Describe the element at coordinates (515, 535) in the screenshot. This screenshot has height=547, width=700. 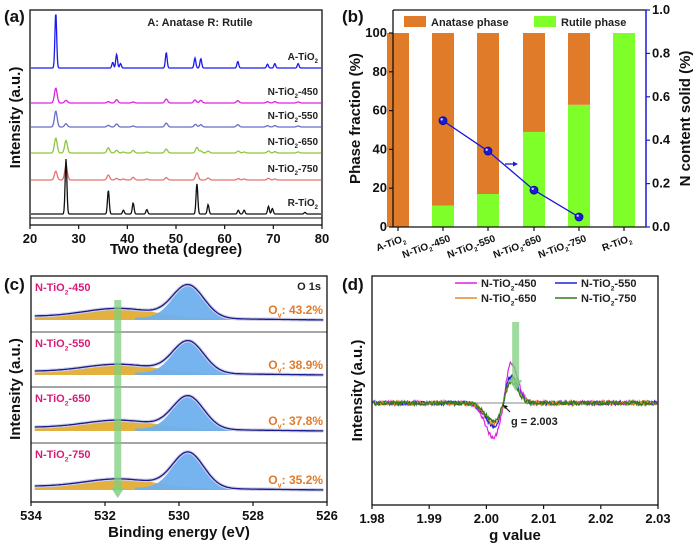
I see `x-axis-title: g value` at that location.